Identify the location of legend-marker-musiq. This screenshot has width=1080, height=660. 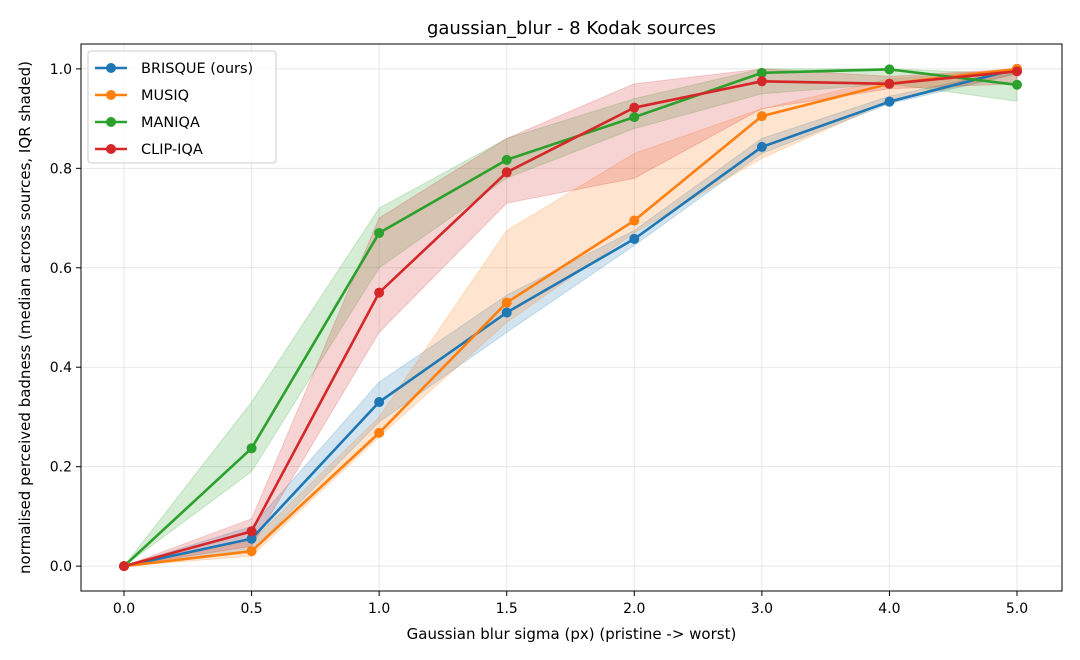
(111, 95).